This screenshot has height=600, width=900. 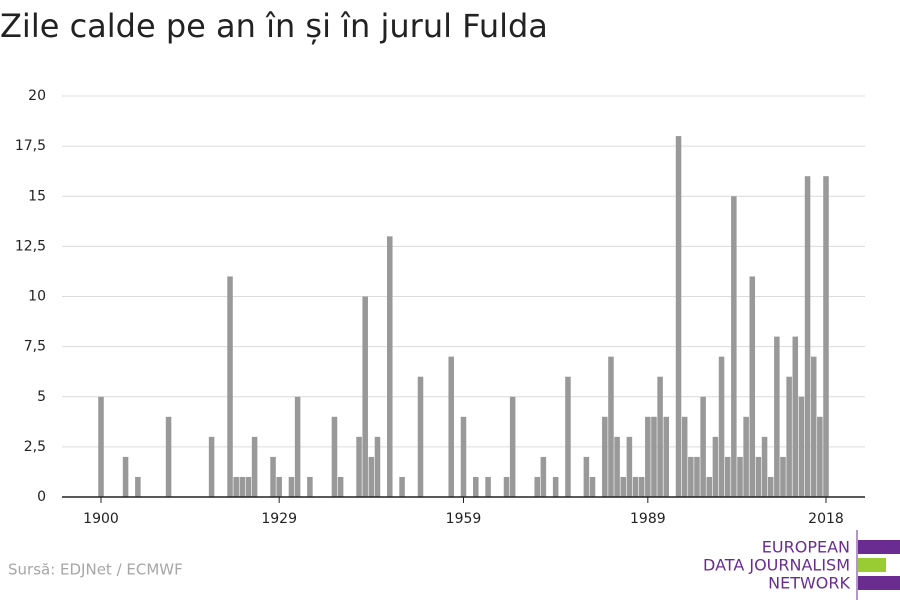 What do you see at coordinates (101, 519) in the screenshot?
I see `x-tick-label: 1900` at bounding box center [101, 519].